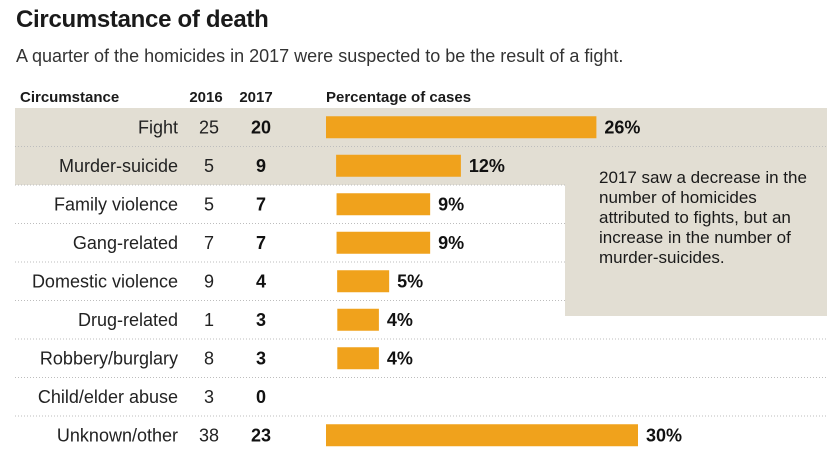  I want to click on value-2016: 25, so click(209, 127).